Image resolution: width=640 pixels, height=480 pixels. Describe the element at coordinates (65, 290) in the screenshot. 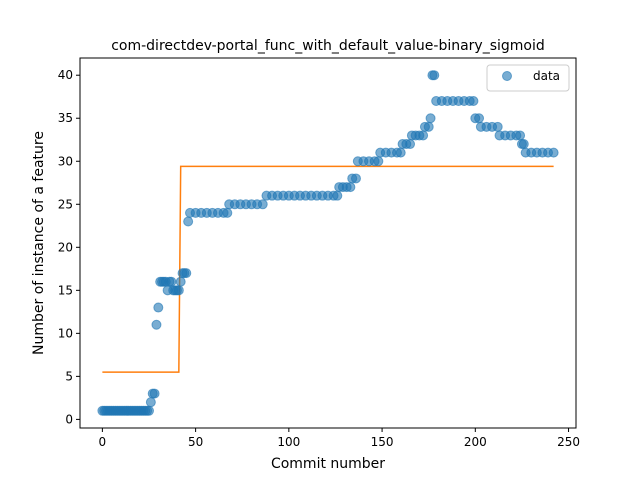

I see `y-tick-label: 15` at that location.